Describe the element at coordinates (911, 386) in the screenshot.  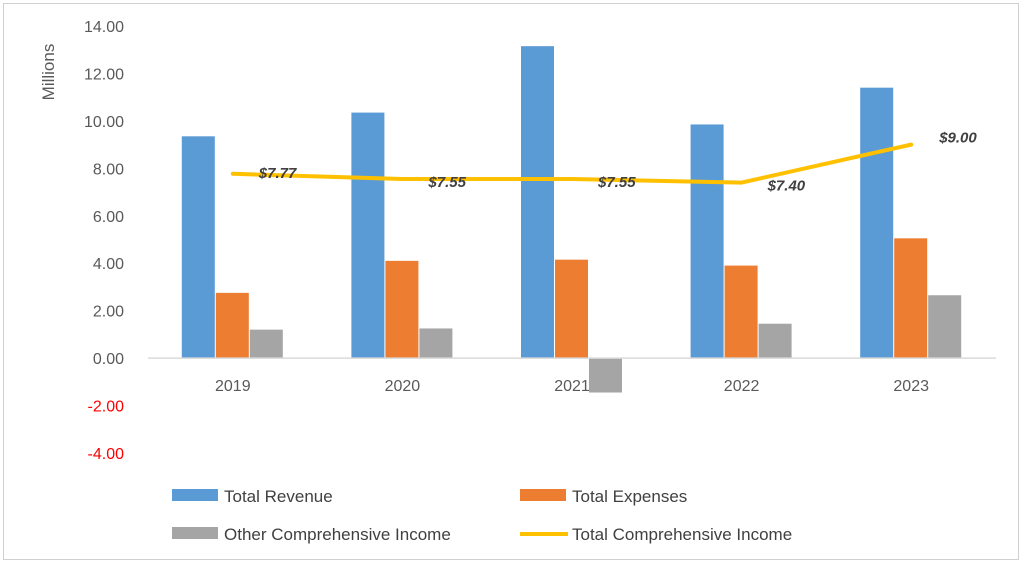
I see `x-tick-label: 2023` at that location.